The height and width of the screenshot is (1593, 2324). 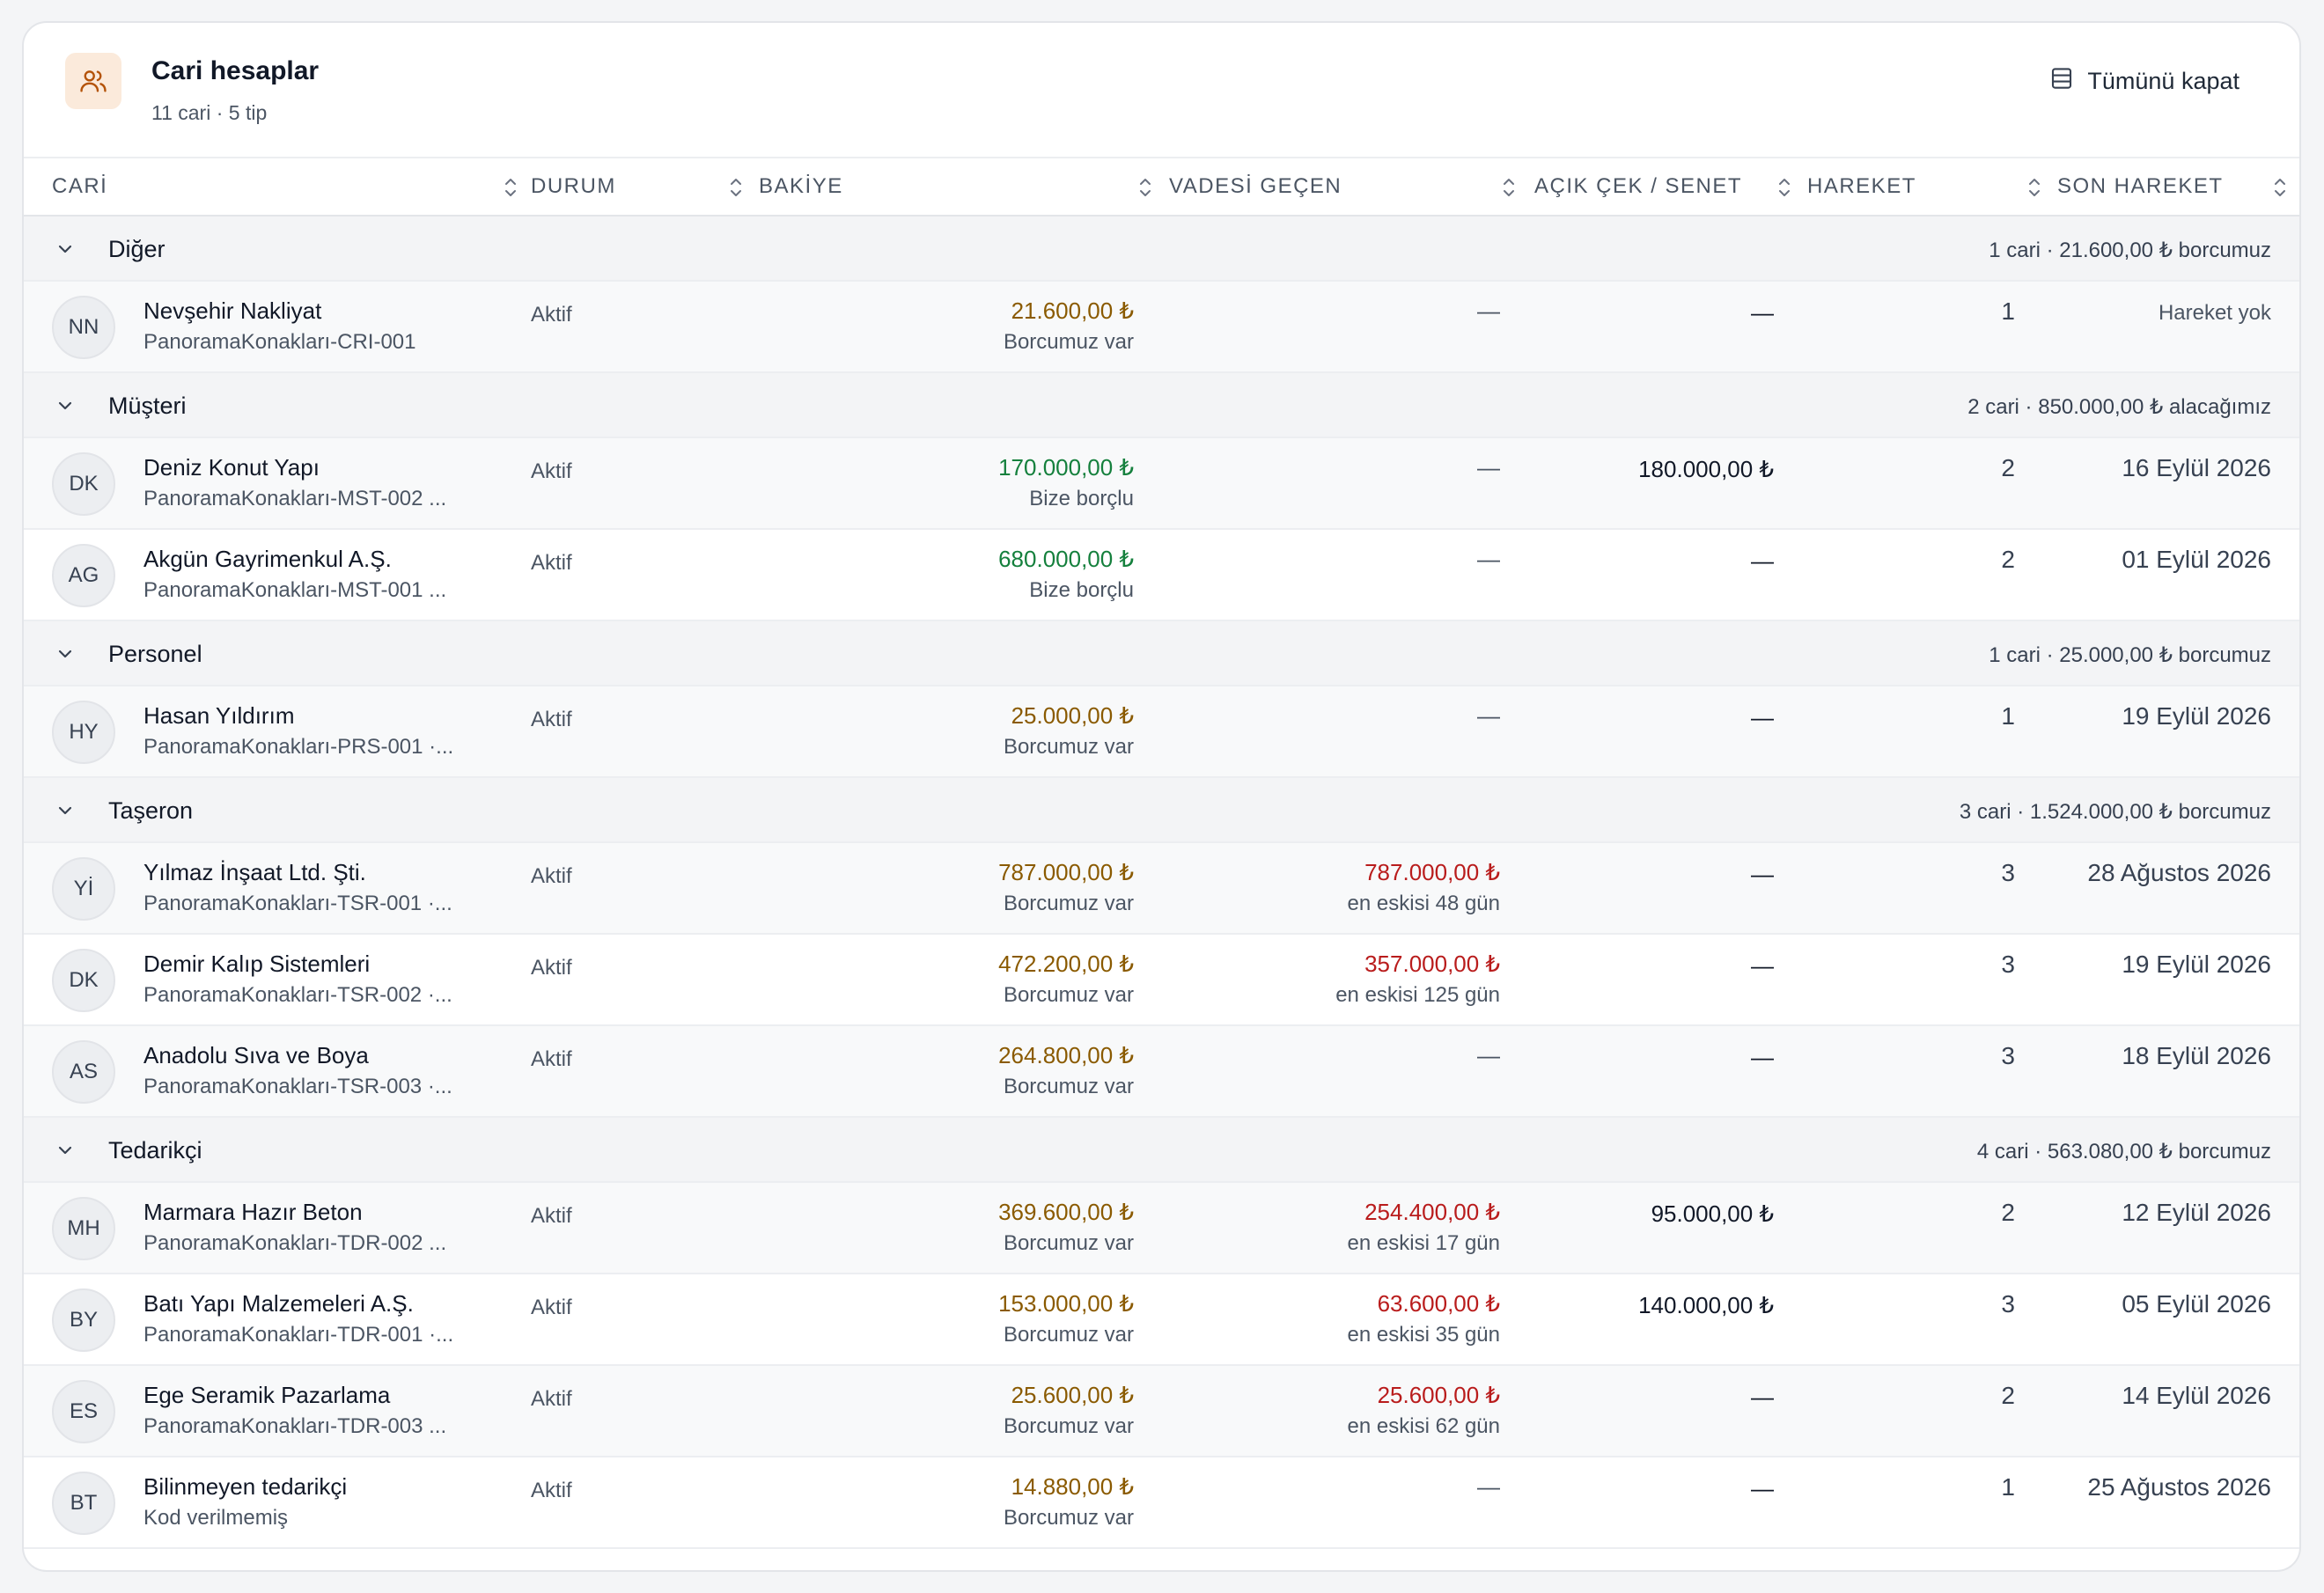 What do you see at coordinates (963, 187) in the screenshot?
I see `column-header-bakiye: BAKİYE` at bounding box center [963, 187].